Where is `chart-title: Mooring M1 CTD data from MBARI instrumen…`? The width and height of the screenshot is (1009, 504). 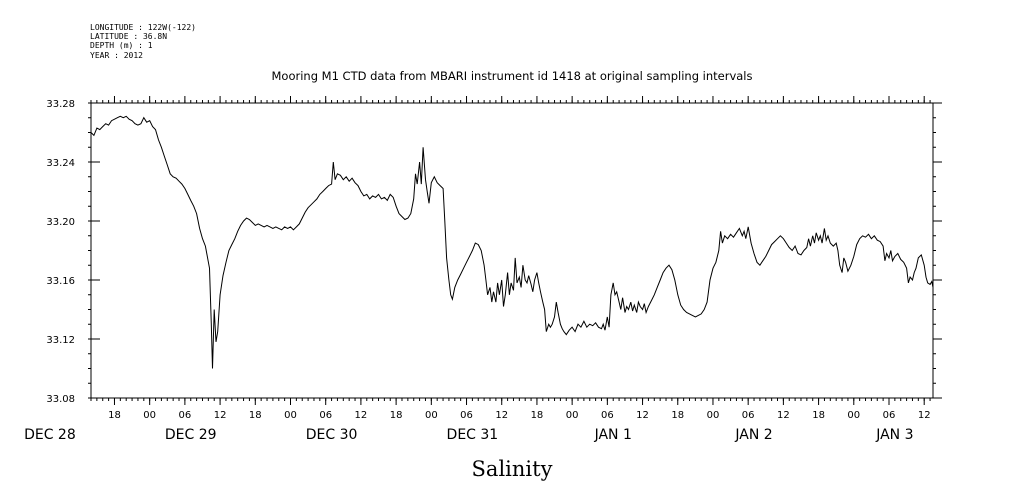 chart-title: Mooring M1 CTD data from MBARI instrumen… is located at coordinates (512, 76).